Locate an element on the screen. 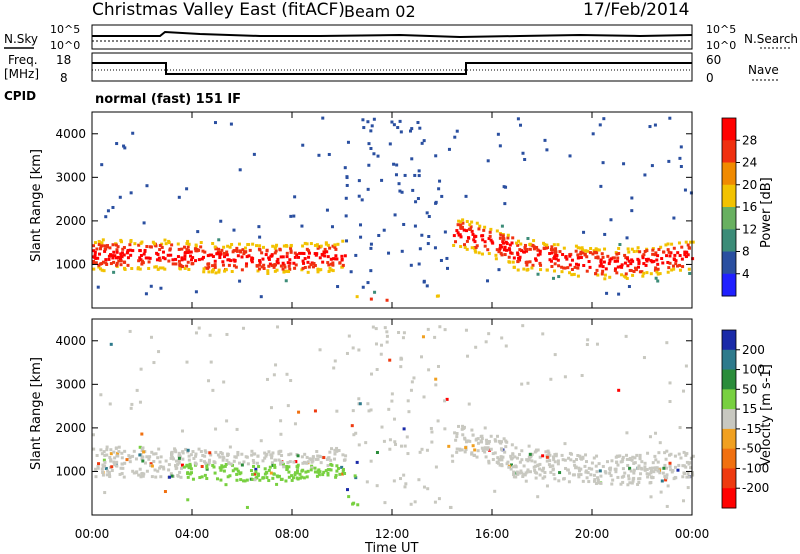 The image size is (800, 554). colorbar-tick-label: 28 is located at coordinates (749, 140).